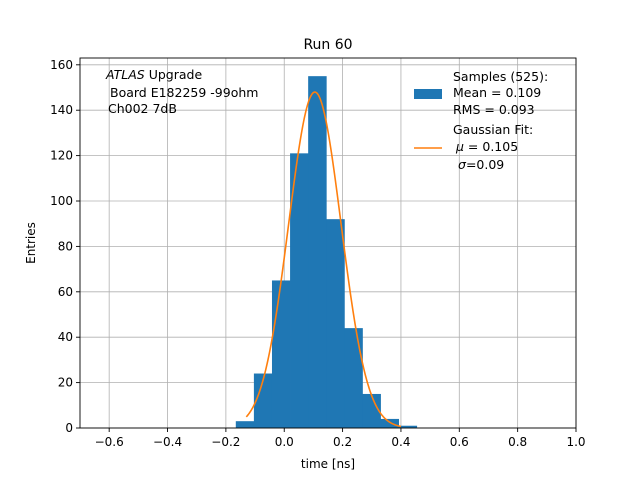  What do you see at coordinates (517, 442) in the screenshot?
I see `x-tick-label: 0.8` at bounding box center [517, 442].